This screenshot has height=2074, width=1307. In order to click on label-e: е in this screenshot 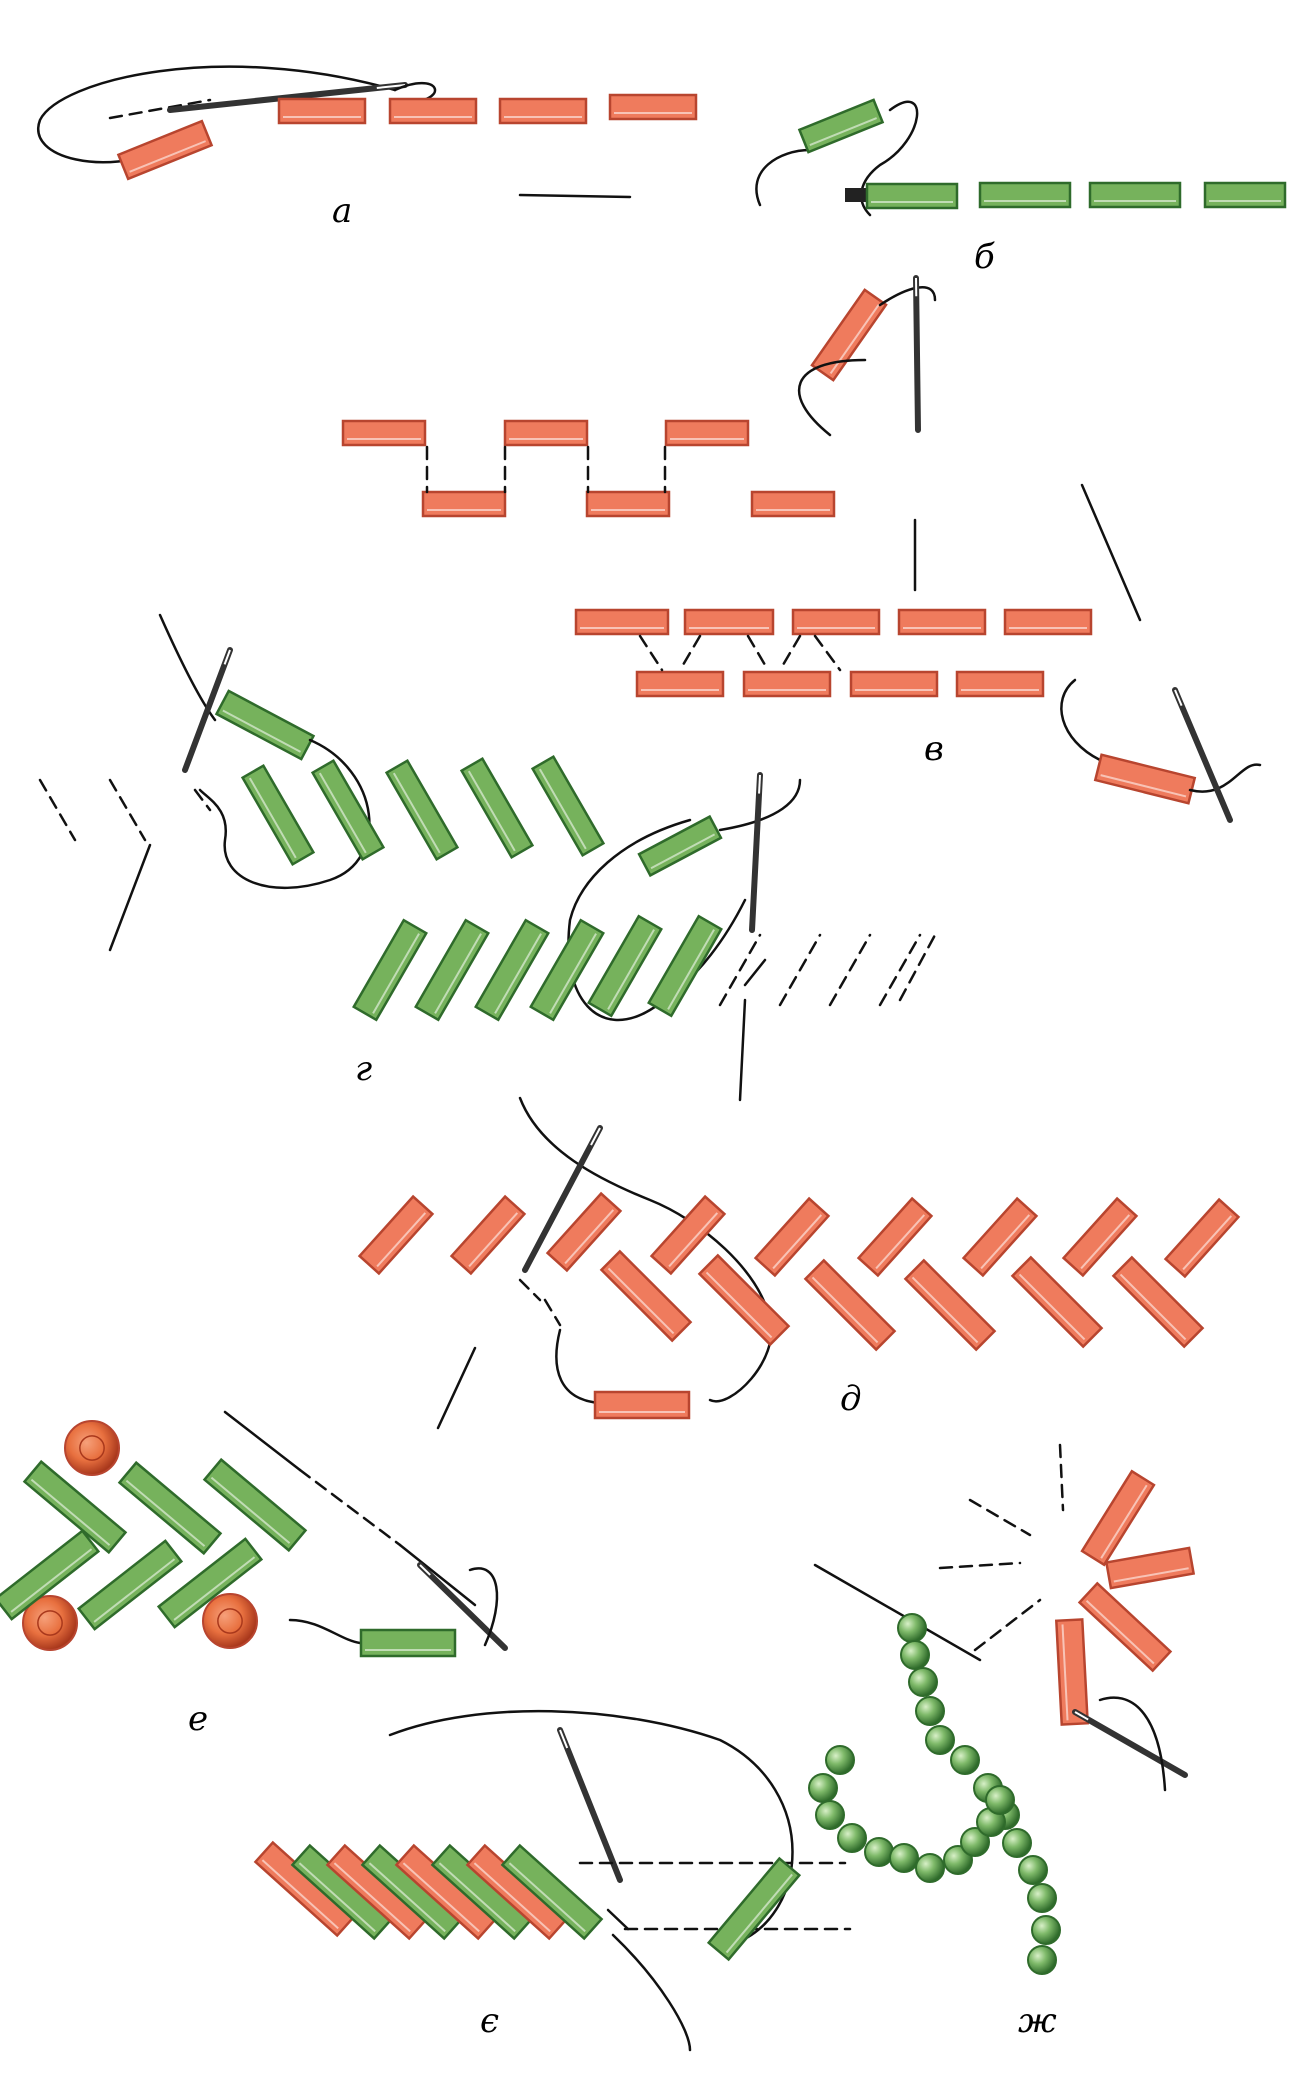, I will do `click(198, 1719)`.